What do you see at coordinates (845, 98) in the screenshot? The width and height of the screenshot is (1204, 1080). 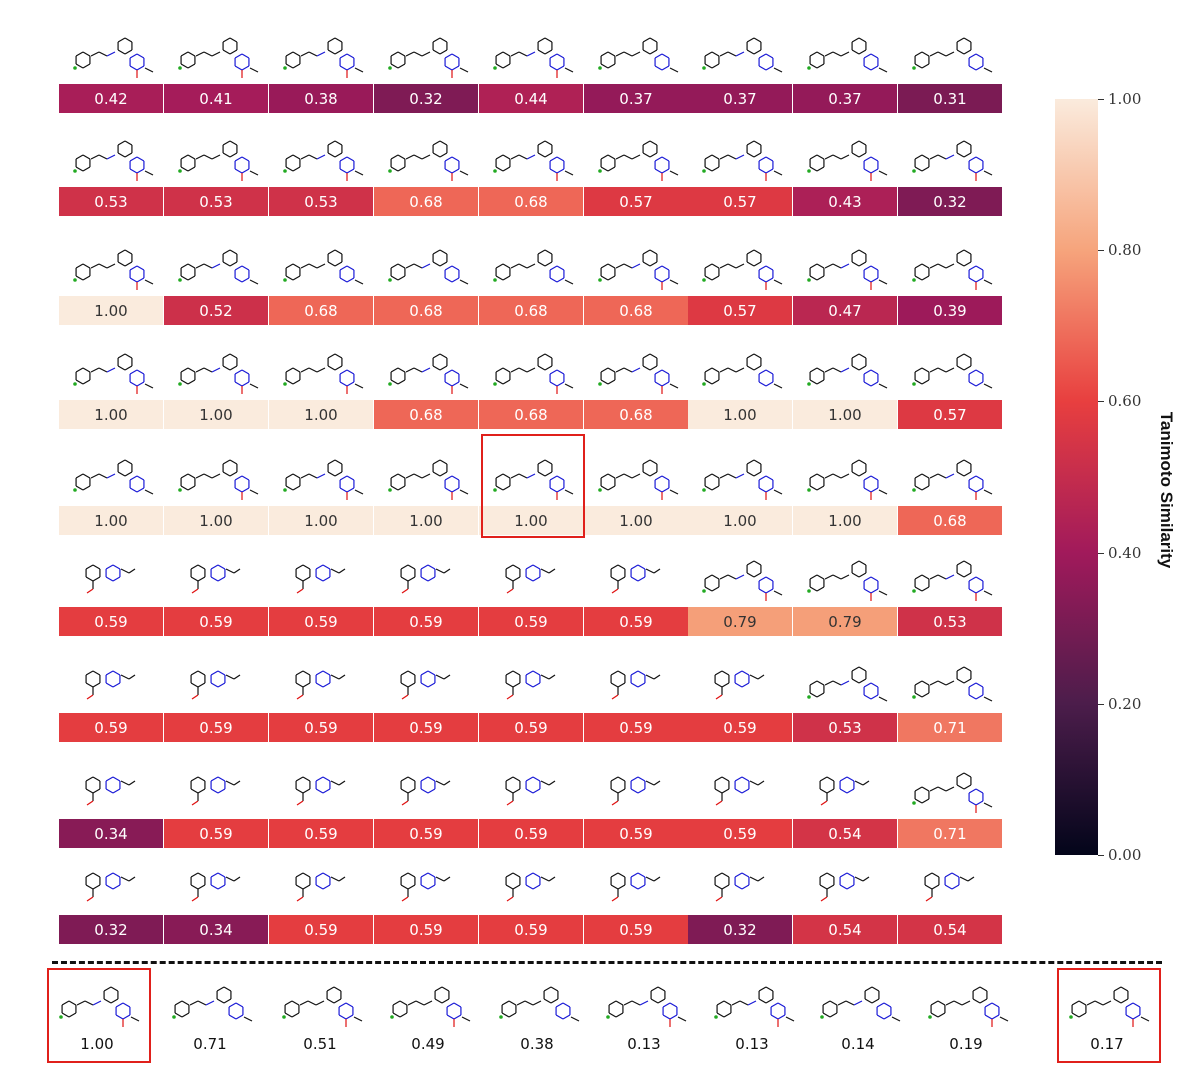 I see `heatmap-cell: 0.37` at bounding box center [845, 98].